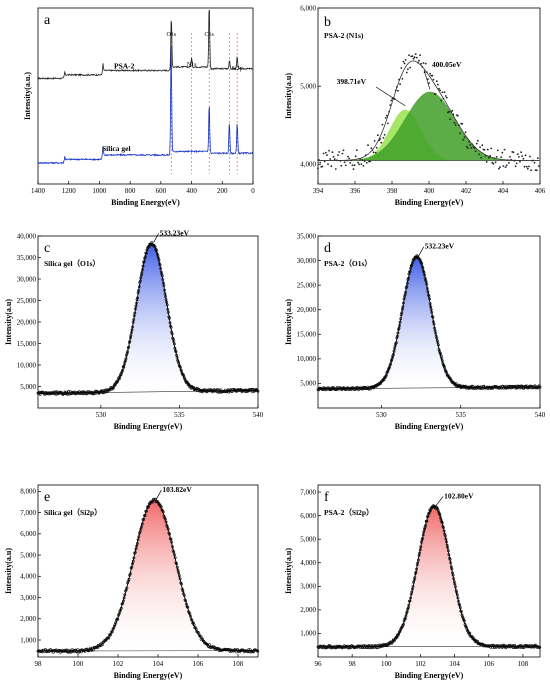  Describe the element at coordinates (27, 236) in the screenshot. I see `y-tick-label-c-7: 40,000` at that location.